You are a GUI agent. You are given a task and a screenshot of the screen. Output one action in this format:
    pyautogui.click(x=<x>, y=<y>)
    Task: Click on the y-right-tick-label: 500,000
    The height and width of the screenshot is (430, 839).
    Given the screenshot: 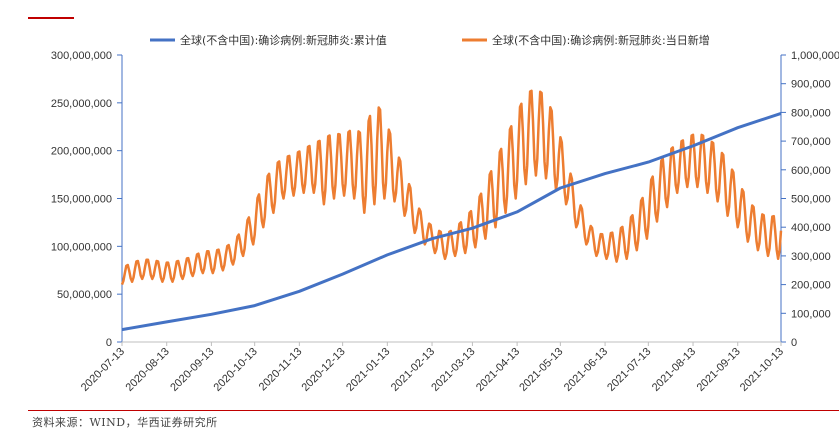 What is the action you would take?
    pyautogui.click(x=811, y=200)
    